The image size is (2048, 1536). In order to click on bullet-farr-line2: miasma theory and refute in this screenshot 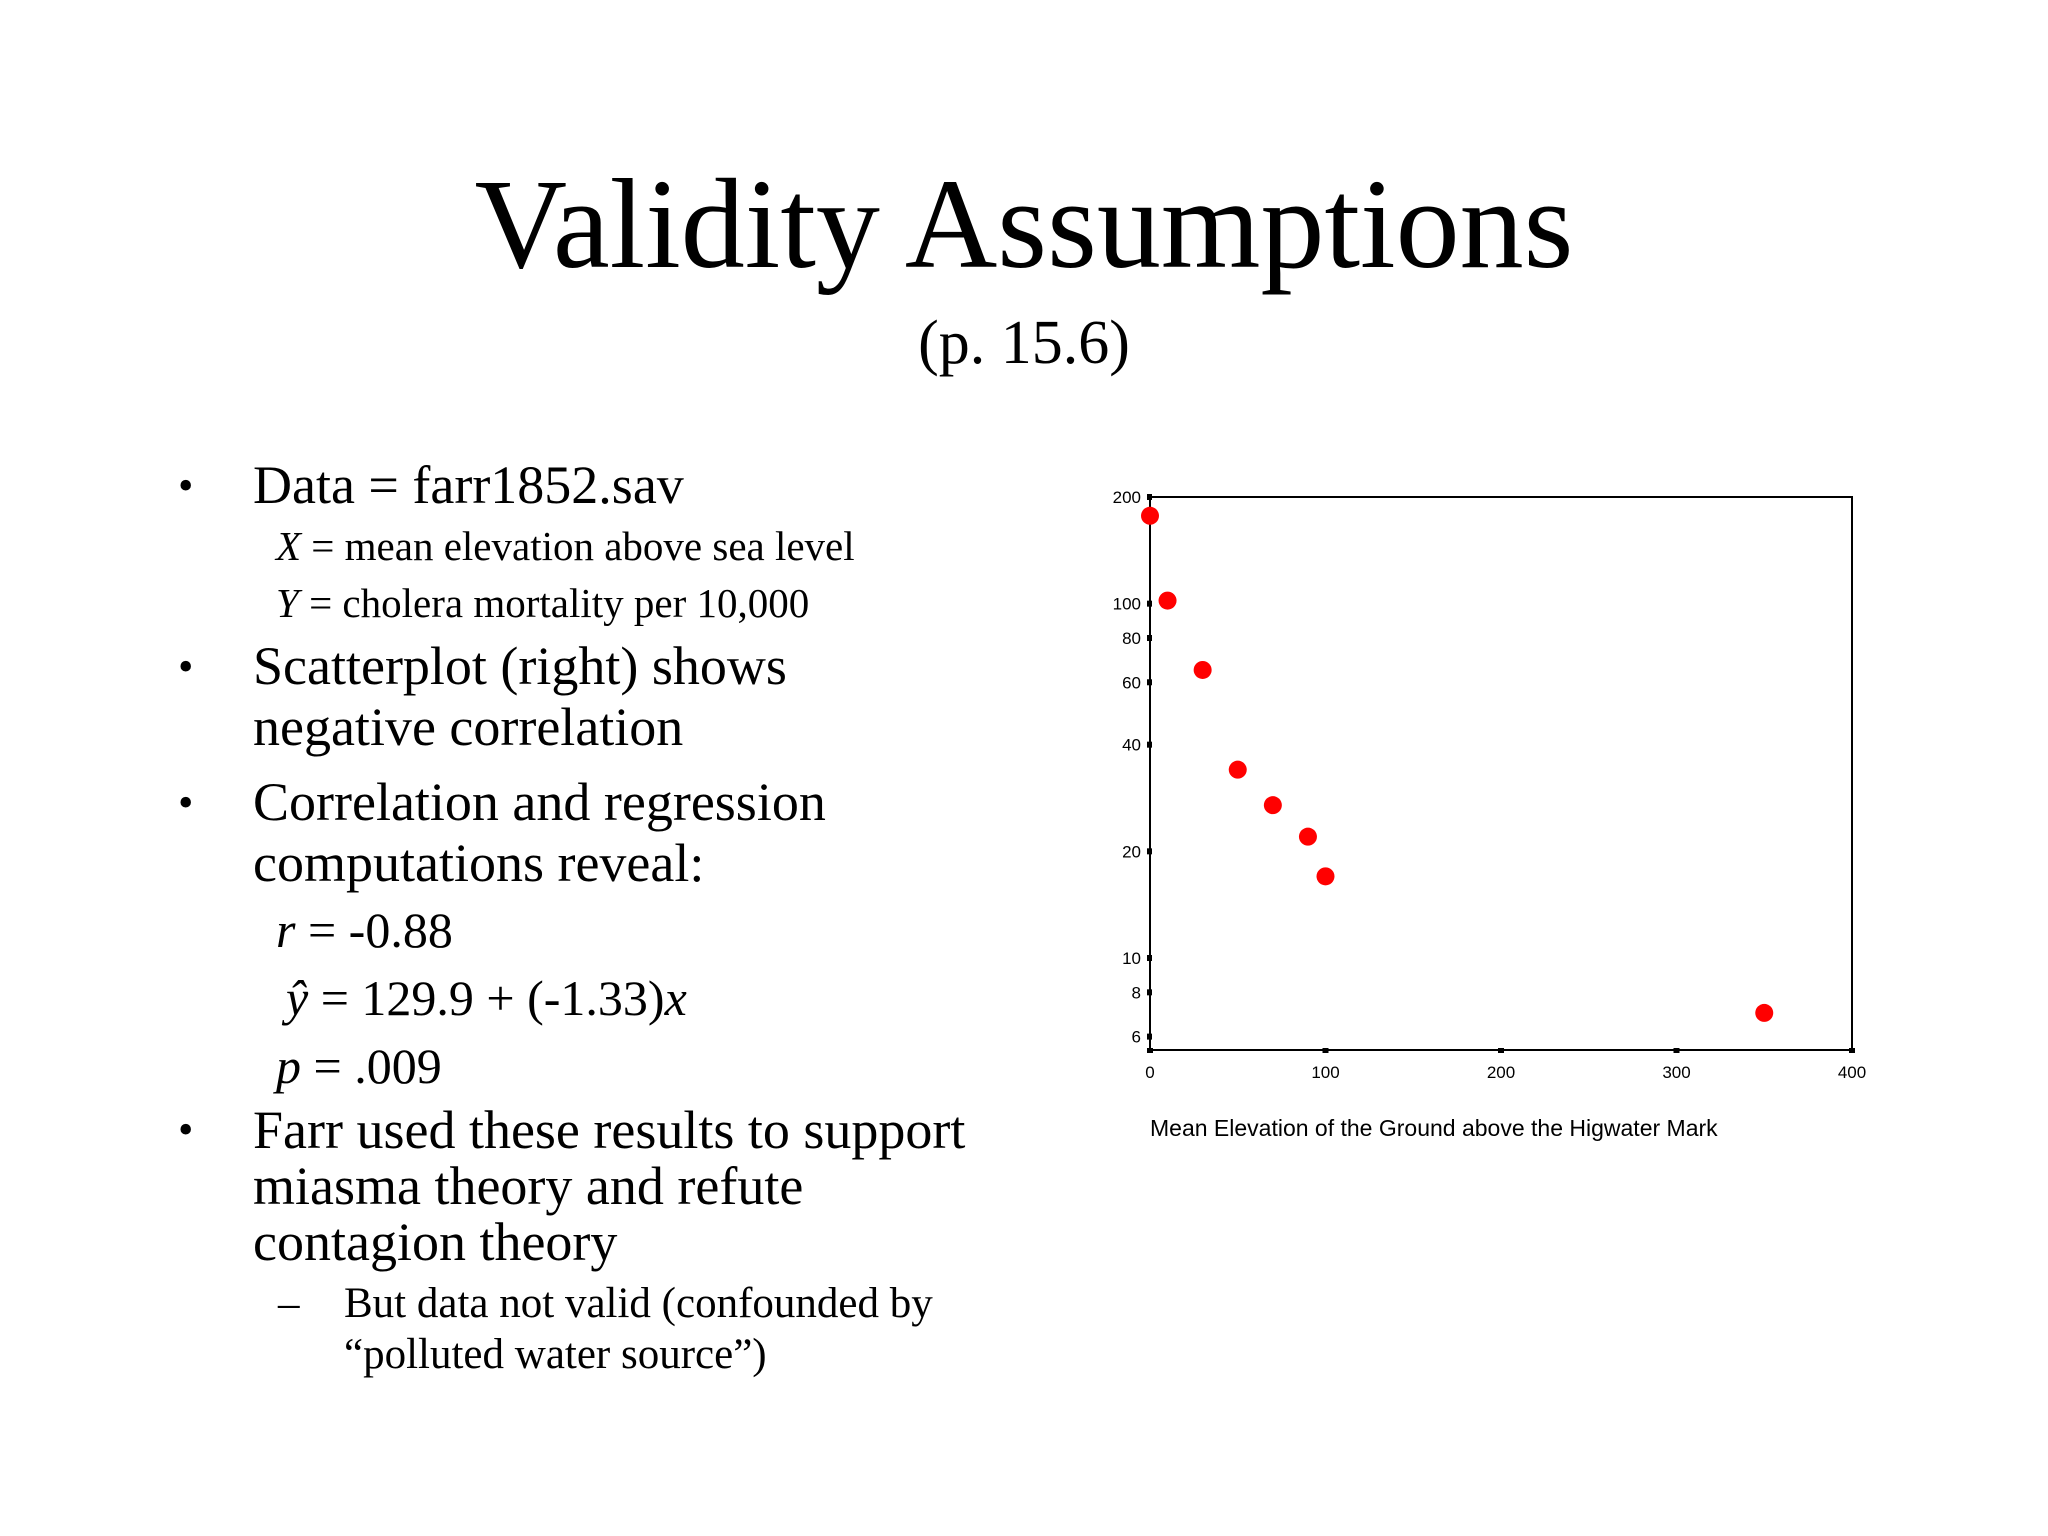, I will do `click(528, 1186)`.